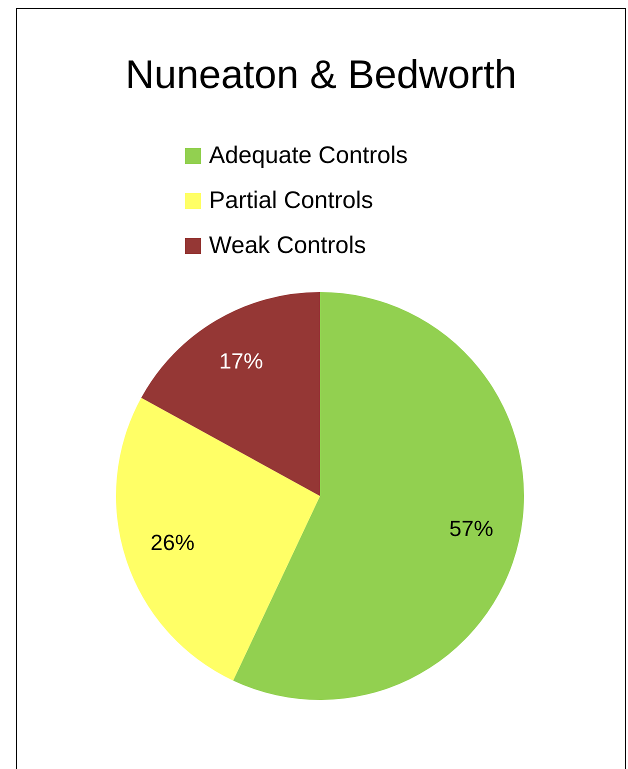  Describe the element at coordinates (172, 542) in the screenshot. I see `data-label: 26%` at that location.